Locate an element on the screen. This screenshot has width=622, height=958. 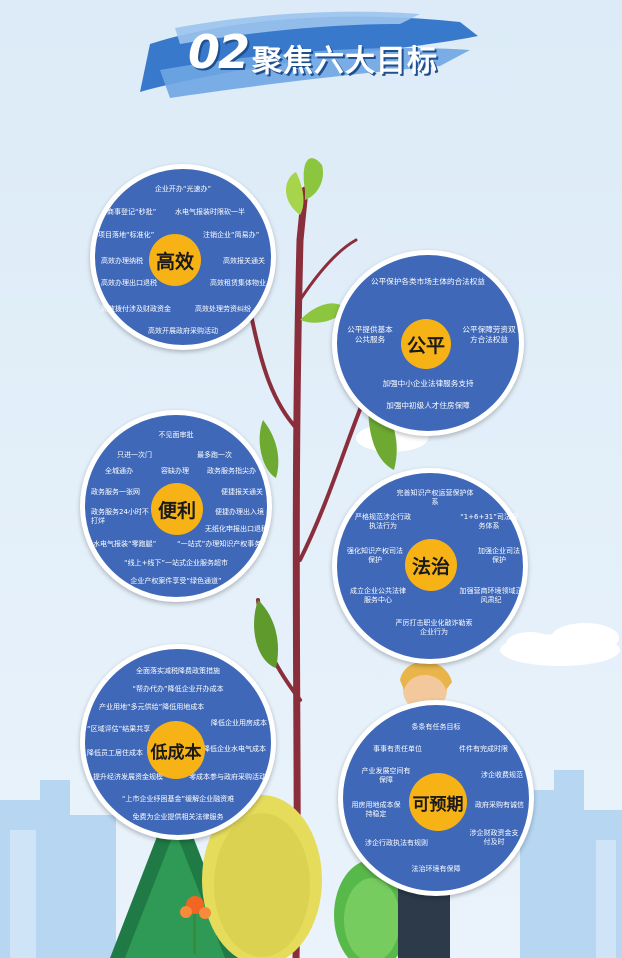
header: 02 聚焦六大目标 is located at coordinates (311, 55).